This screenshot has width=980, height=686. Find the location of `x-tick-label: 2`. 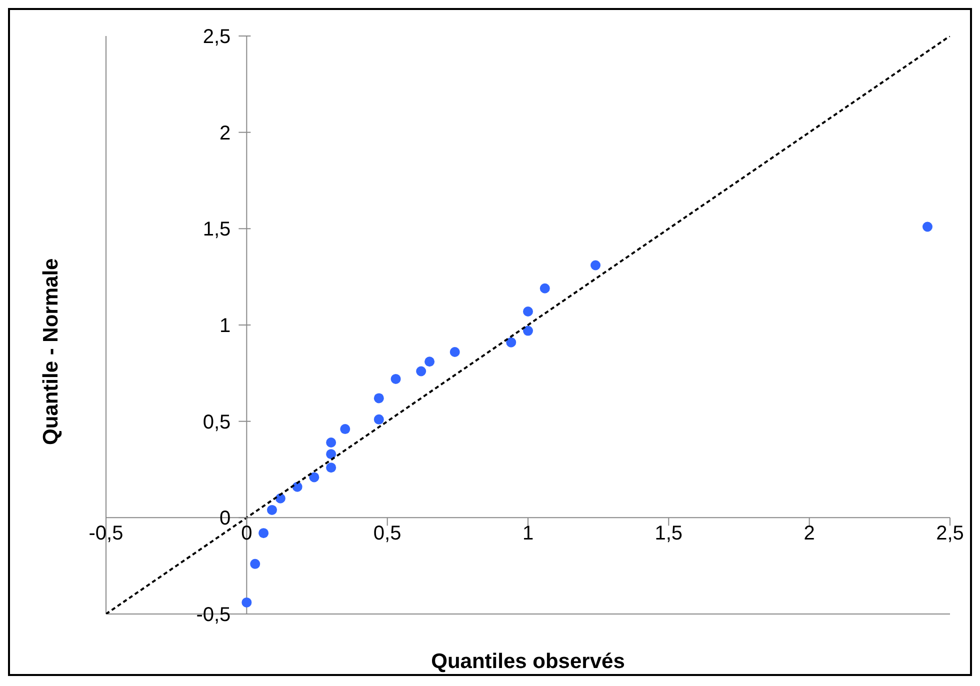

x-tick-label: 2 is located at coordinates (809, 533).